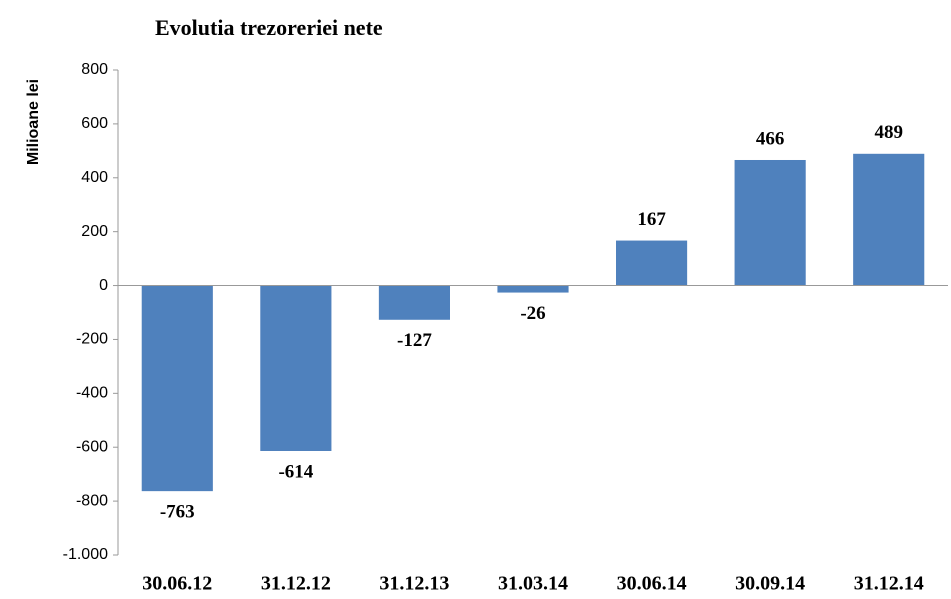 The width and height of the screenshot is (951, 599). I want to click on y-tick-label: -800, so click(92, 500).